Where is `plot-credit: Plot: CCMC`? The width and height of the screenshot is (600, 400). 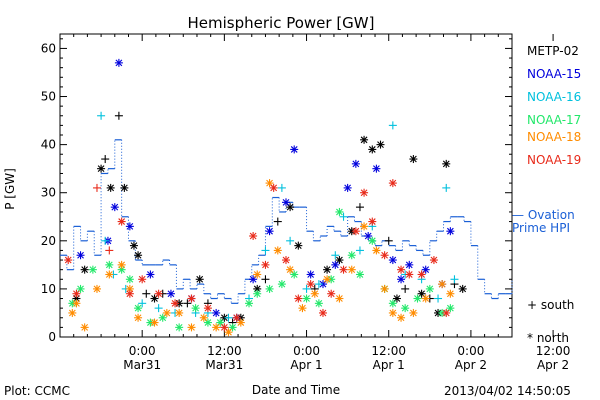
plot-credit: Plot: CCMC is located at coordinates (37, 391).